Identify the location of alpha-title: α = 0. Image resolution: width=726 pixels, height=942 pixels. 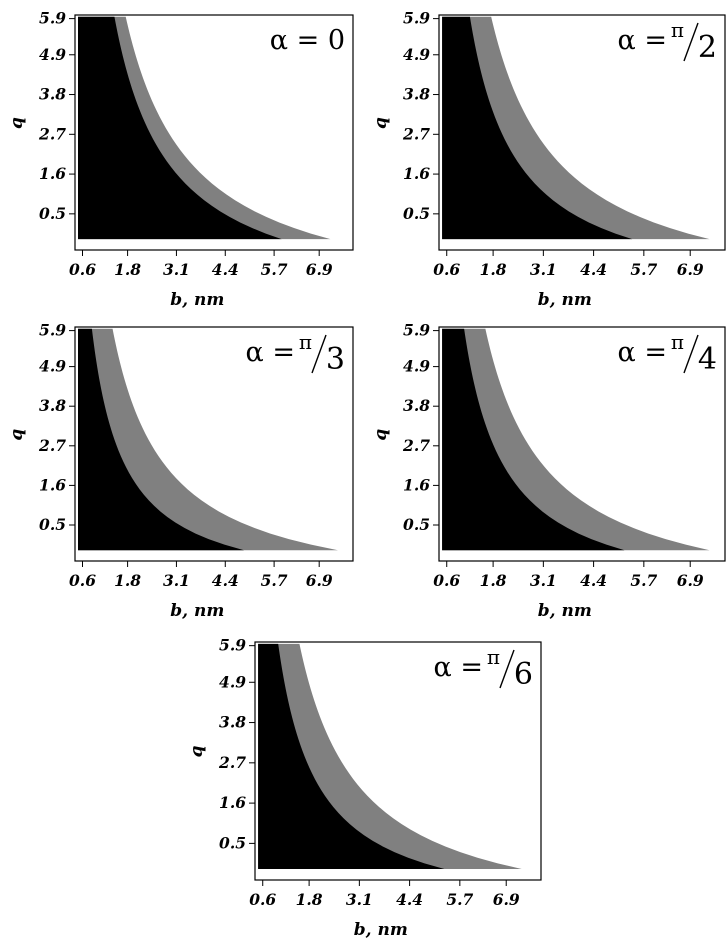
(307, 40).